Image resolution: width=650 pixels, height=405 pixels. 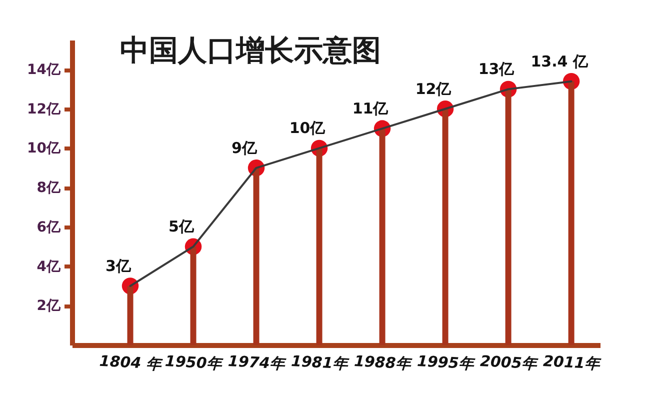 I want to click on data-label: 3亿, so click(x=119, y=265).